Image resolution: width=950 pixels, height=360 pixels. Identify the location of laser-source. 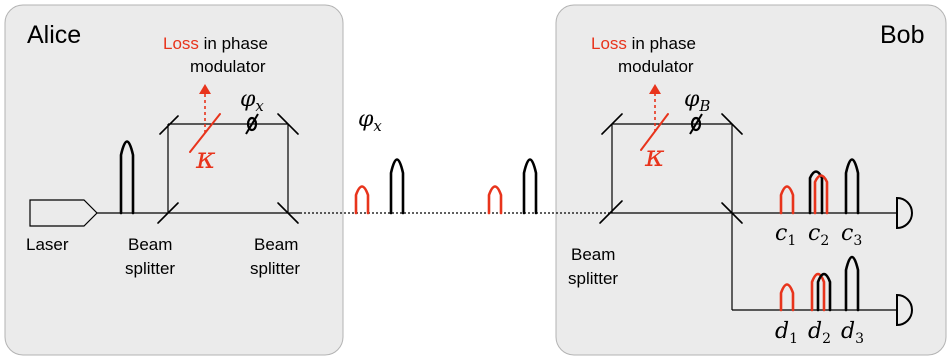
(63, 213).